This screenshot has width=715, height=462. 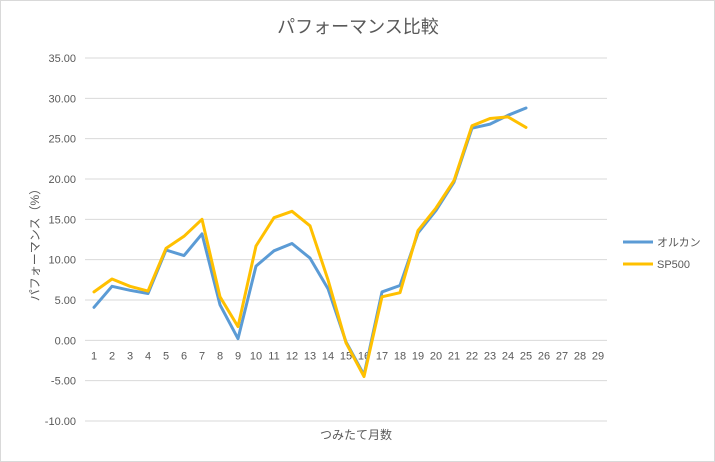 What do you see at coordinates (238, 356) in the screenshot?
I see `x-tick-label: 9` at bounding box center [238, 356].